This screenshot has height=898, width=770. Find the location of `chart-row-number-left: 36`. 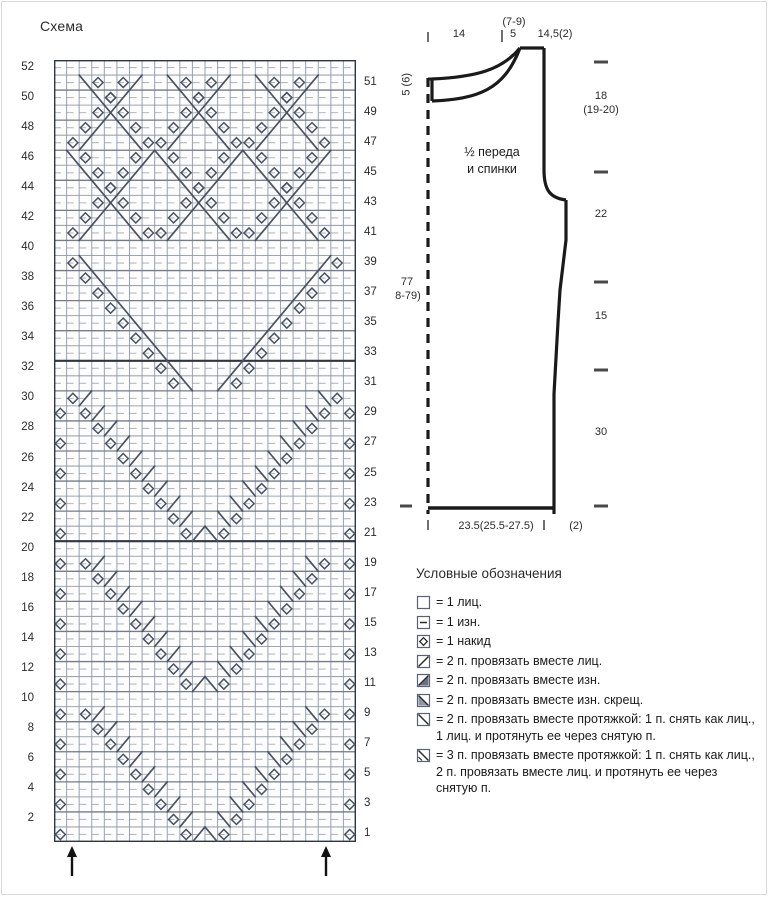

chart-row-number-left: 36 is located at coordinates (27, 307).